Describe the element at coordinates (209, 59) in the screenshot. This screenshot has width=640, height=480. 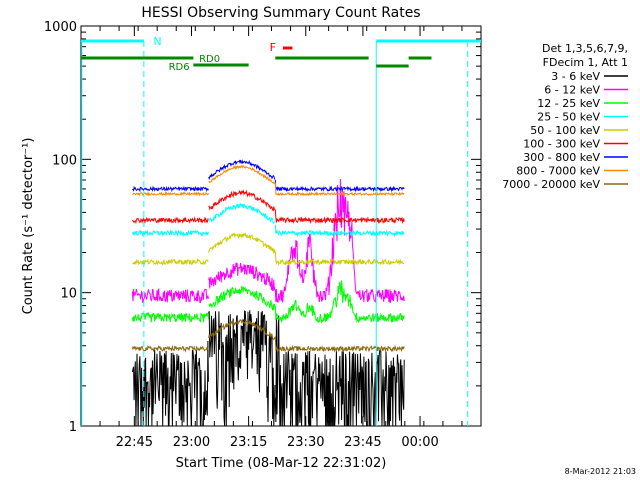
I see `rd0-label: RD0` at that location.